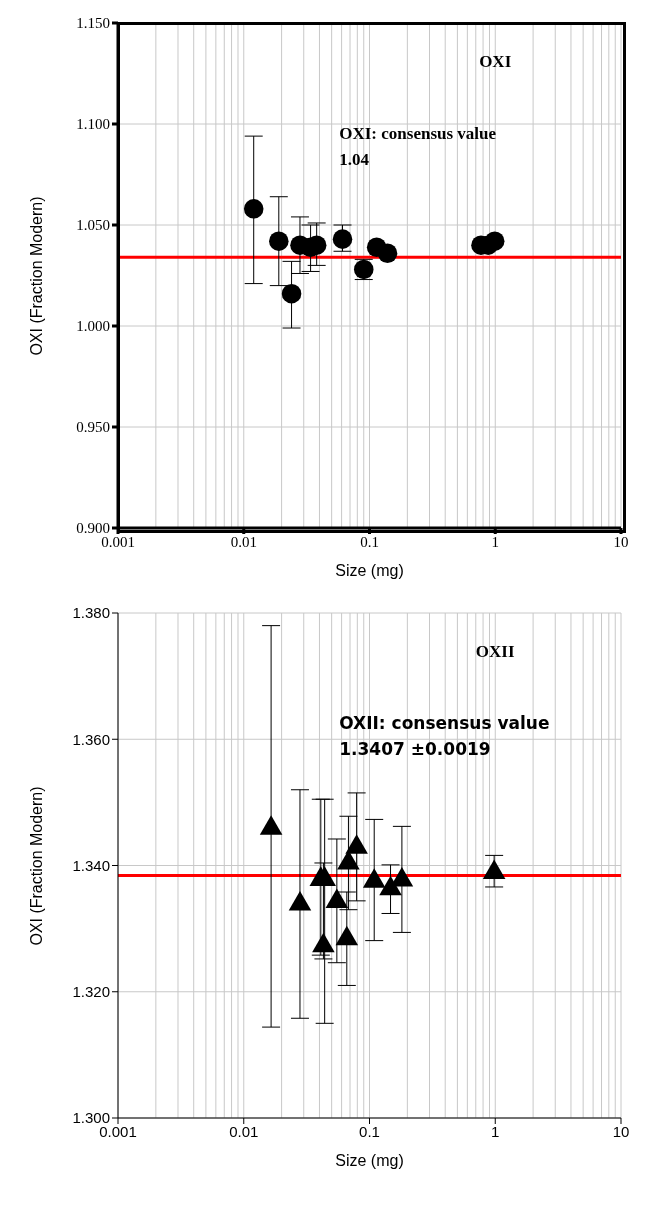 The width and height of the screenshot is (649, 1221). Describe the element at coordinates (93, 23) in the screenshot. I see `y-tick-label: 1.150` at that location.